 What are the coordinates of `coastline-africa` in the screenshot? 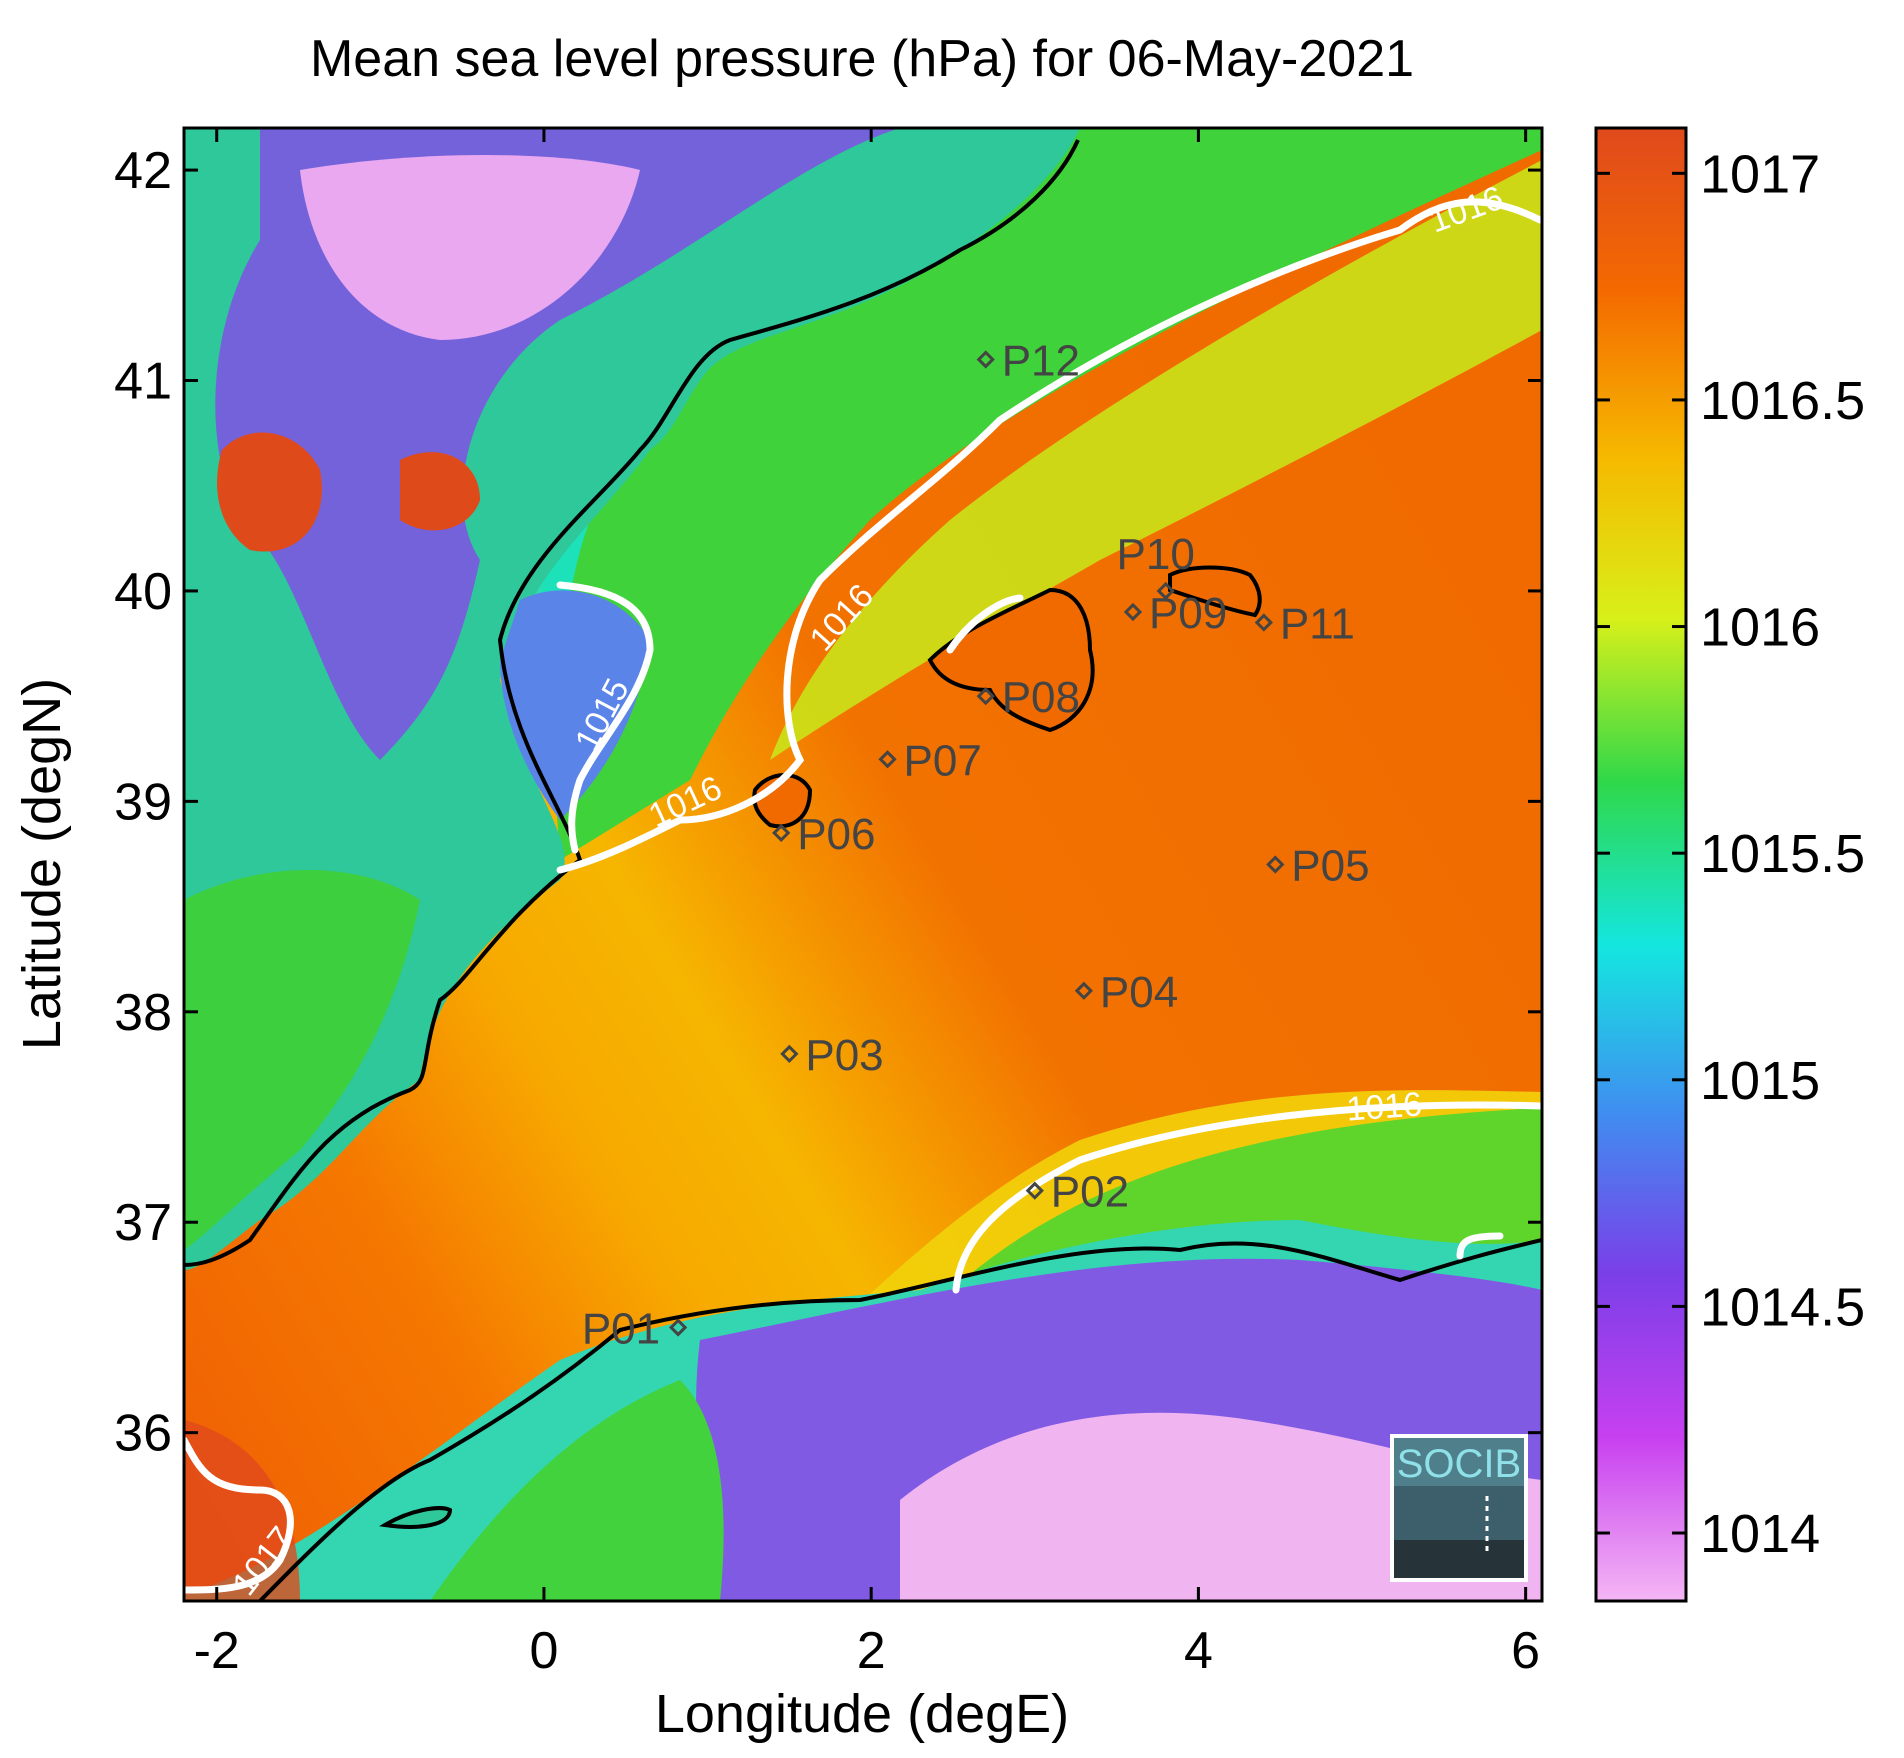 It's located at (900, 1419).